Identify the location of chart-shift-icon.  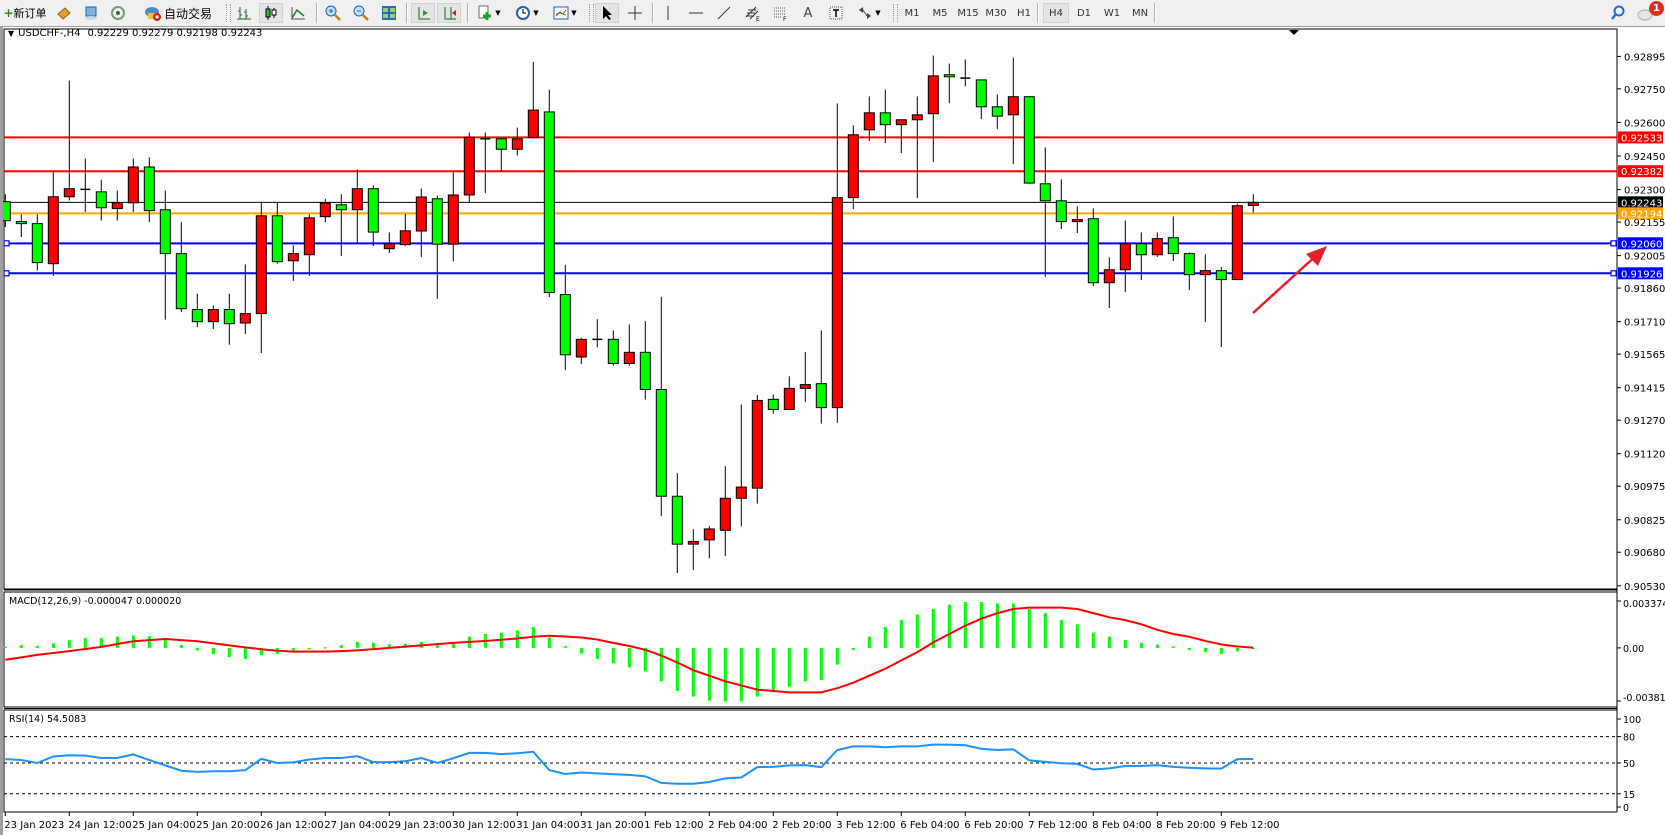
(450, 13).